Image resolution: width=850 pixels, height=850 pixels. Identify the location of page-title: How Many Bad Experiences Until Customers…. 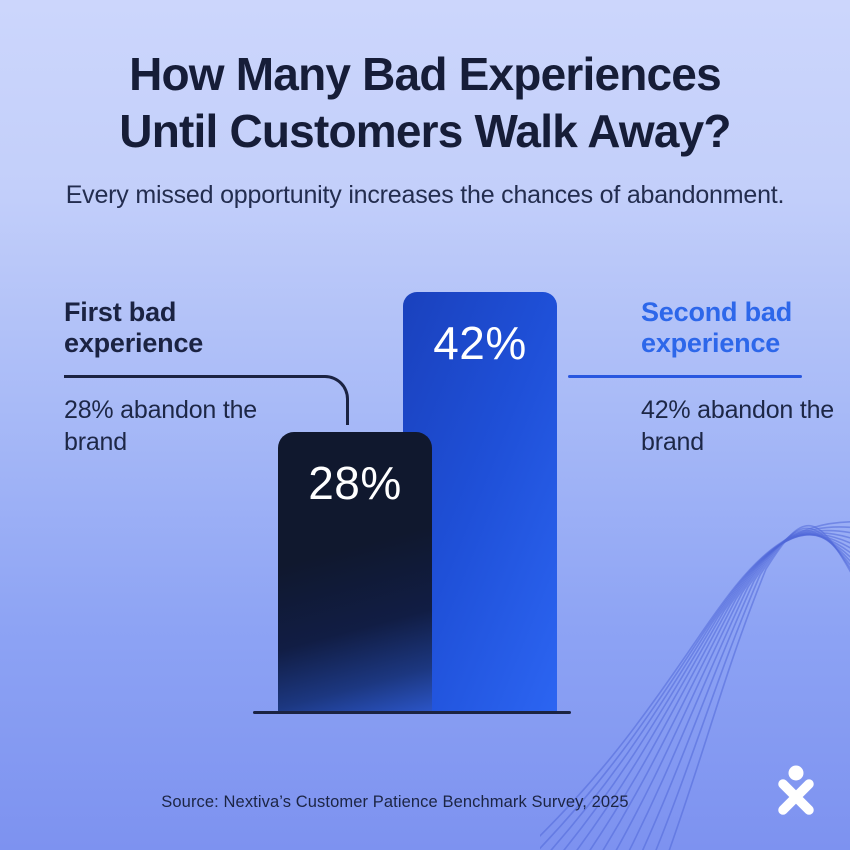
(425, 103).